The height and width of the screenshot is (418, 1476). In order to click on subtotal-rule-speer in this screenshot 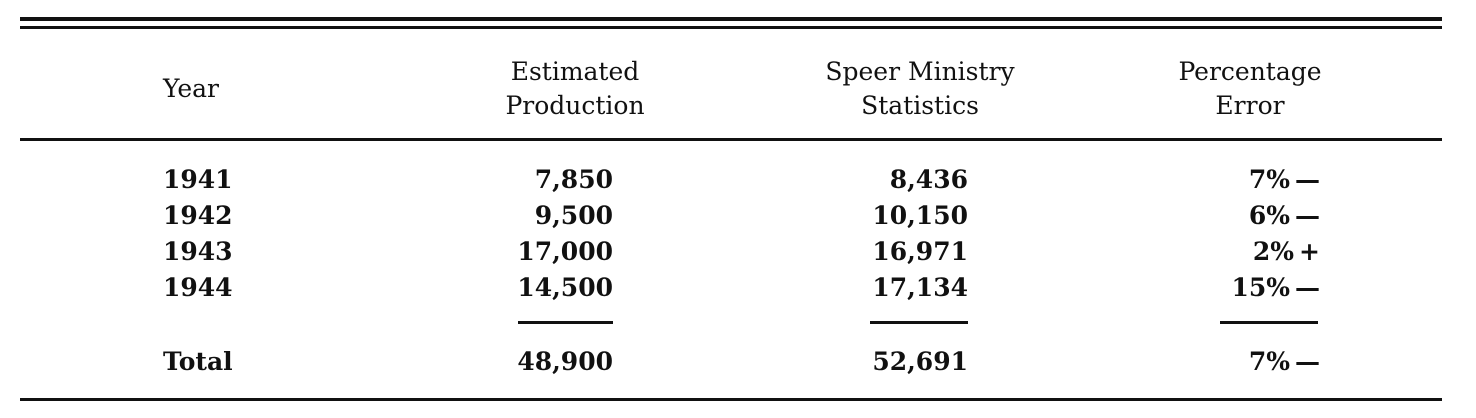, I will do `click(919, 322)`.